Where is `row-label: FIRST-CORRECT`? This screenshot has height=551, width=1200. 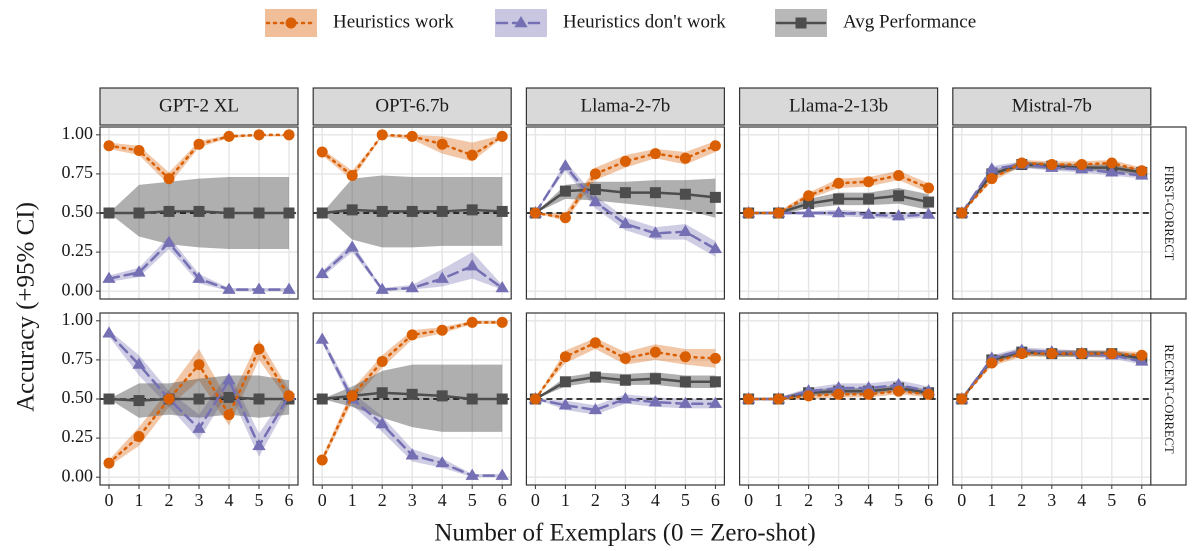 row-label: FIRST-CORRECT is located at coordinates (1169, 213).